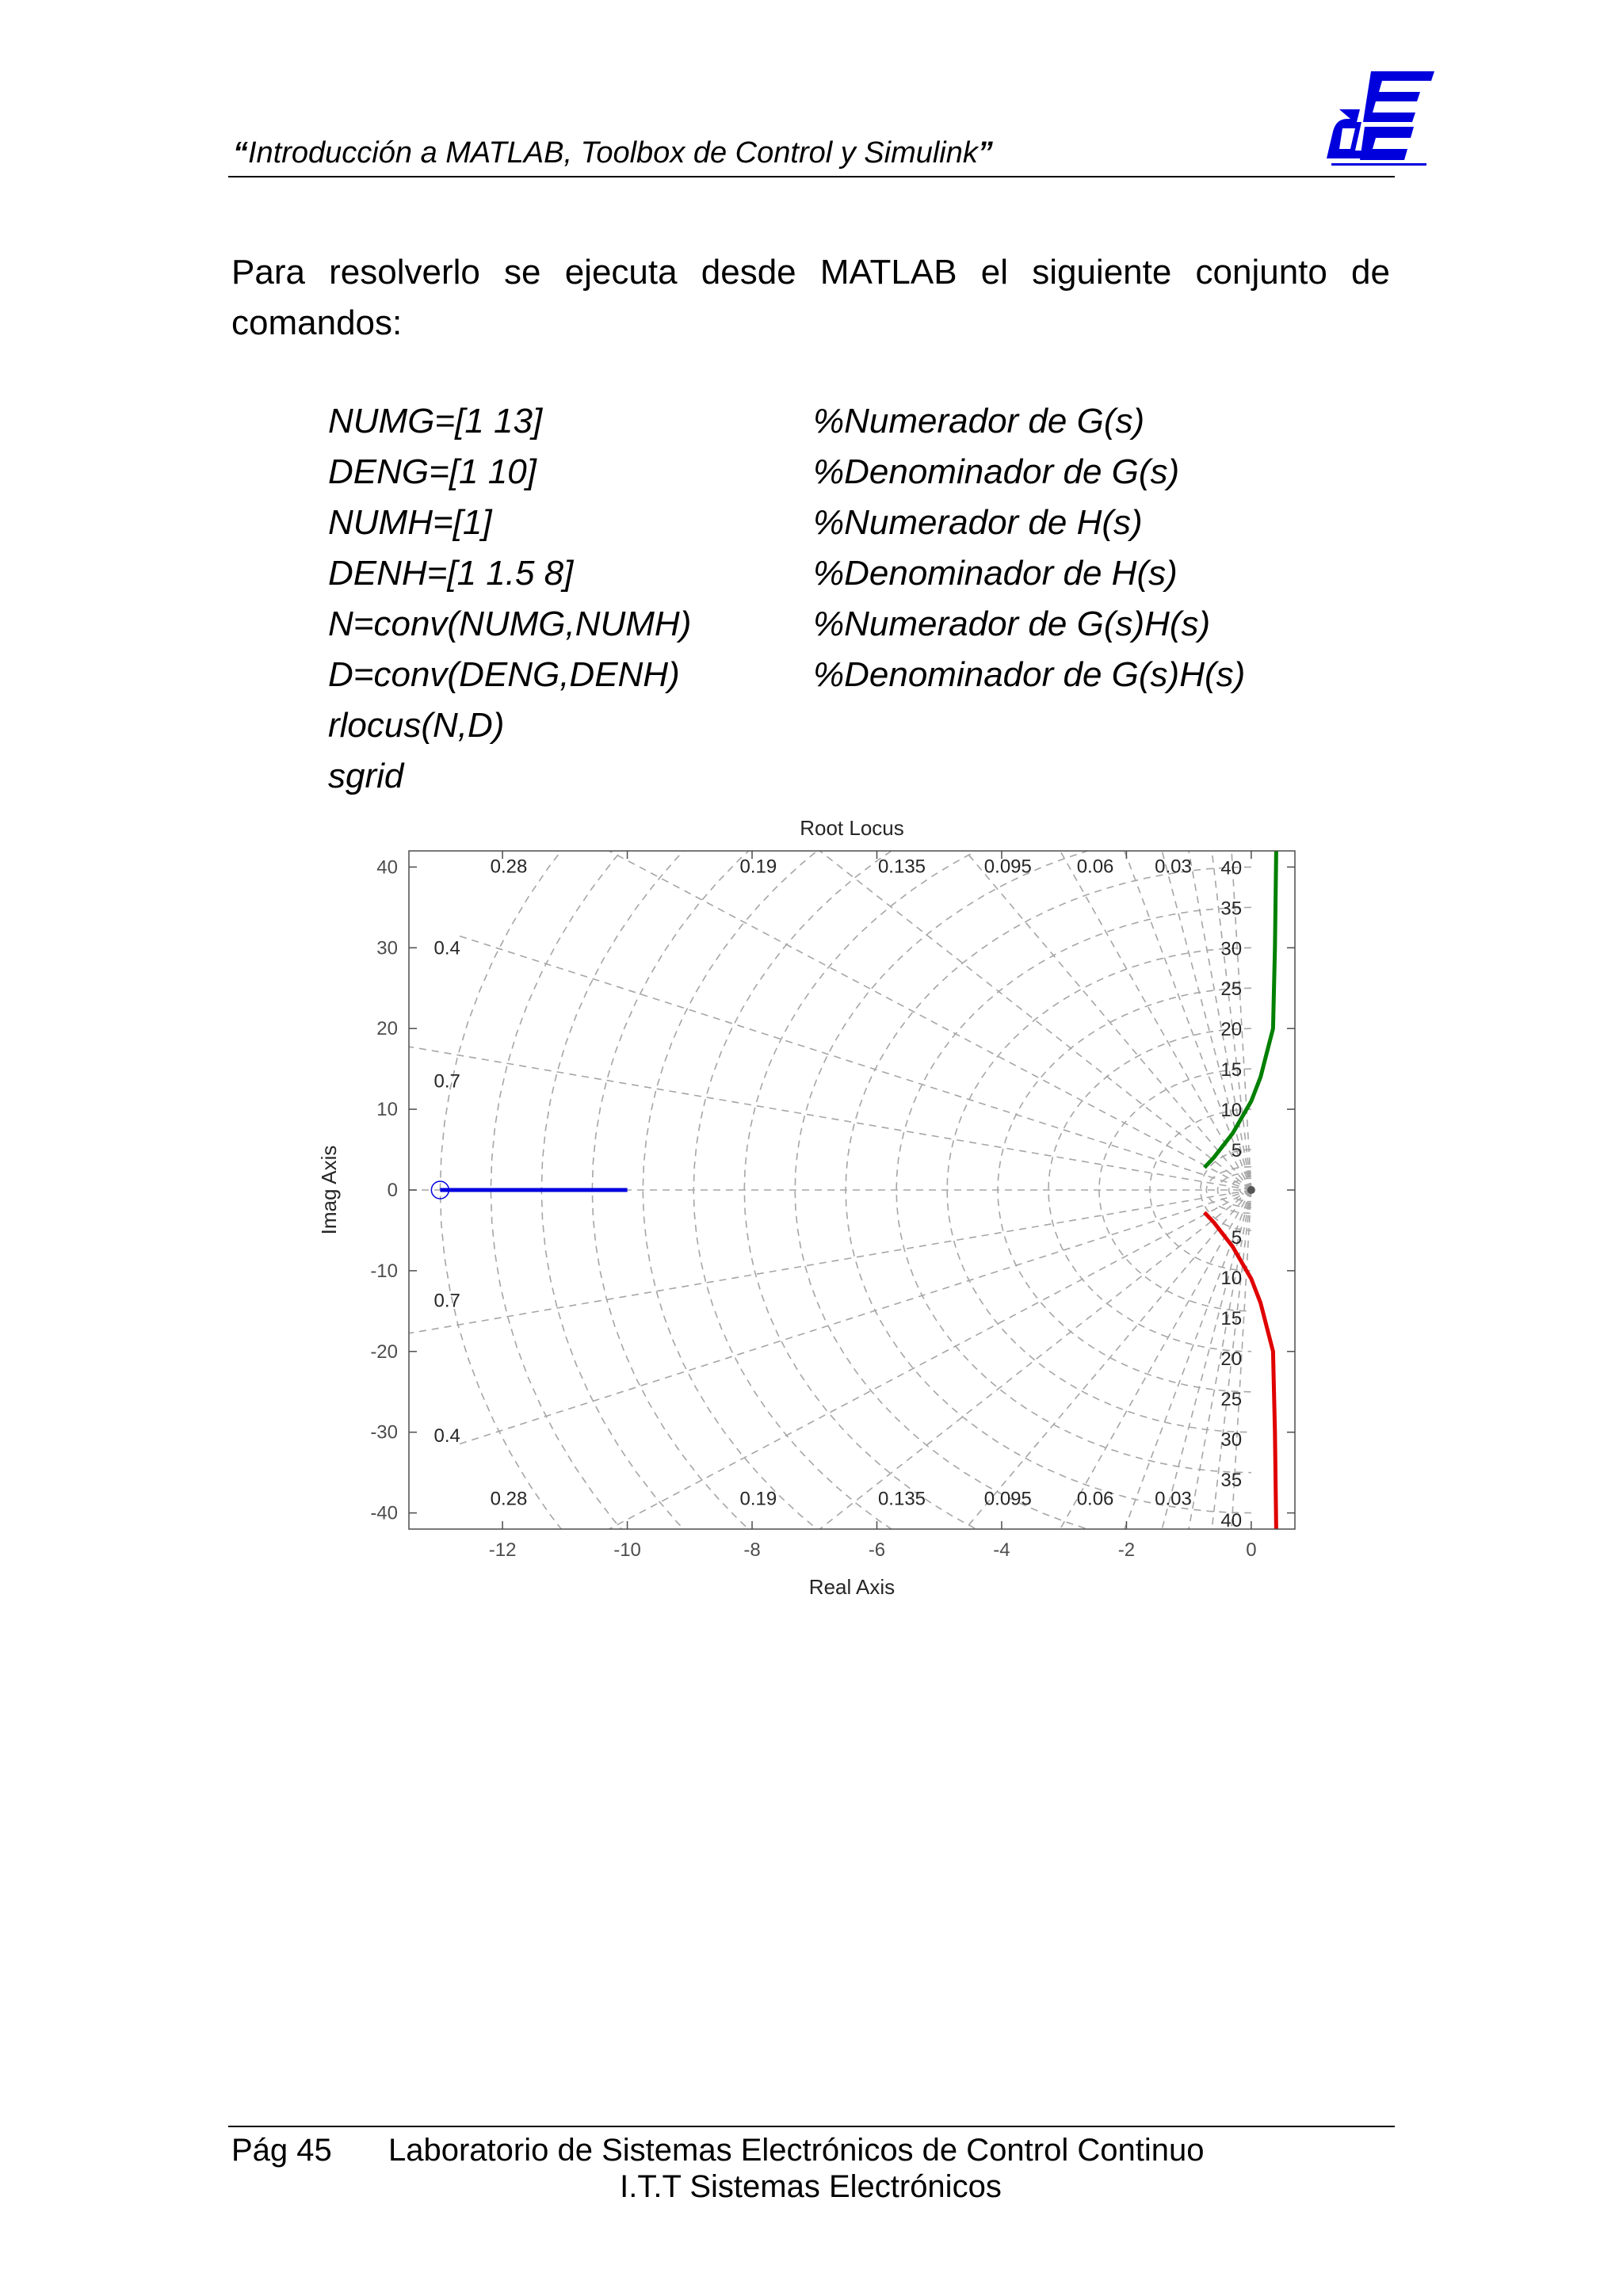 This screenshot has width=1623, height=2296. Describe the element at coordinates (627, 1550) in the screenshot. I see `x-tick-label: -10` at that location.